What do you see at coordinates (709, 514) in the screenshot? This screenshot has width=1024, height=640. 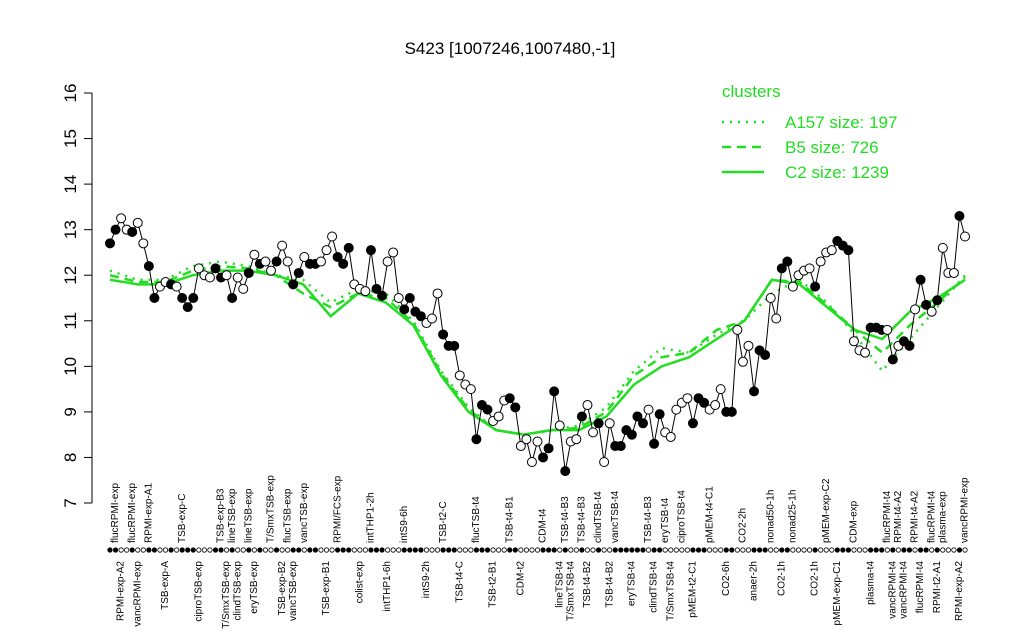 I see `category-label: pMEM-t4-C1` at bounding box center [709, 514].